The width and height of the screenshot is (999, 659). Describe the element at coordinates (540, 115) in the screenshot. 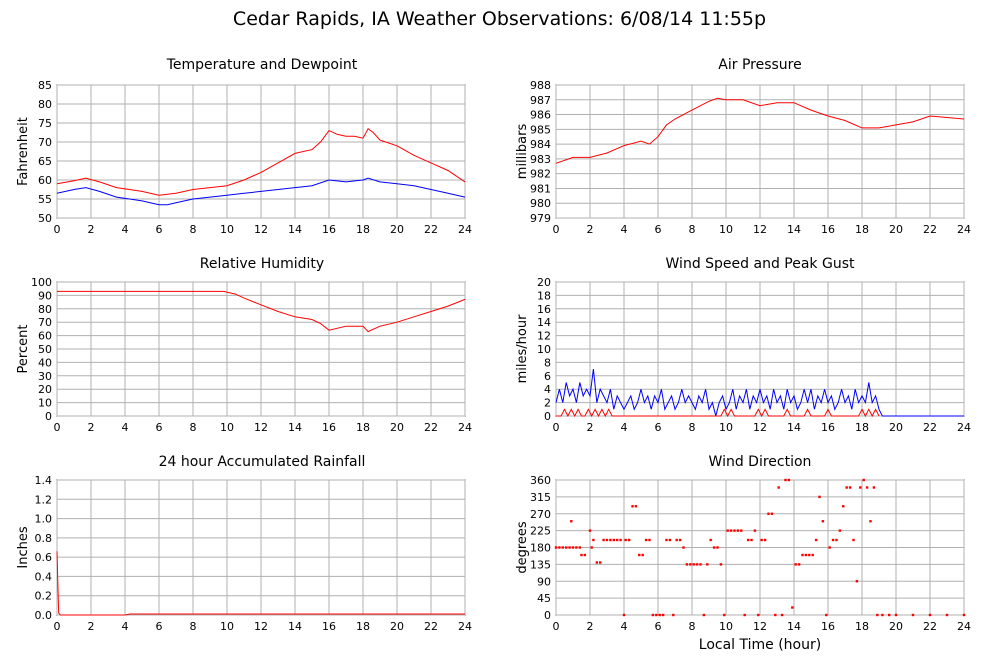

I see `y-tick-label: 986` at that location.